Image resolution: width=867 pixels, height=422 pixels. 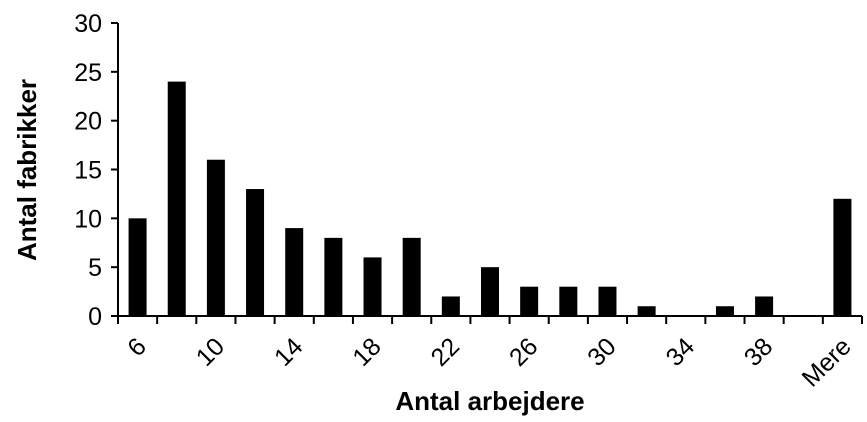 I want to click on y-tick-label: 15, so click(x=88, y=171).